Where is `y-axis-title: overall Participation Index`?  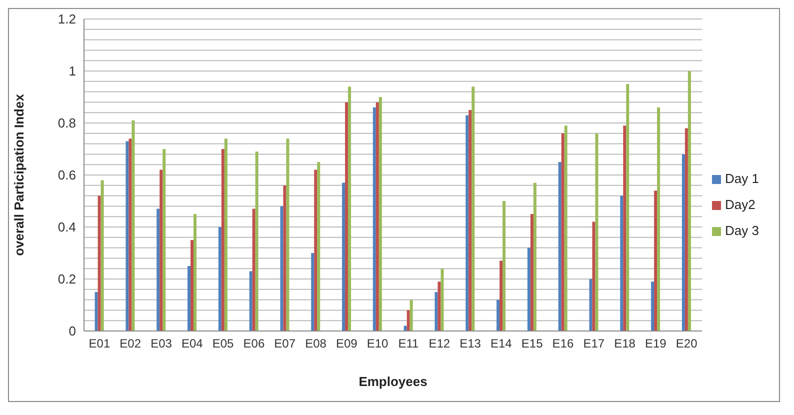 y-axis-title: overall Participation Index is located at coordinates (19, 174).